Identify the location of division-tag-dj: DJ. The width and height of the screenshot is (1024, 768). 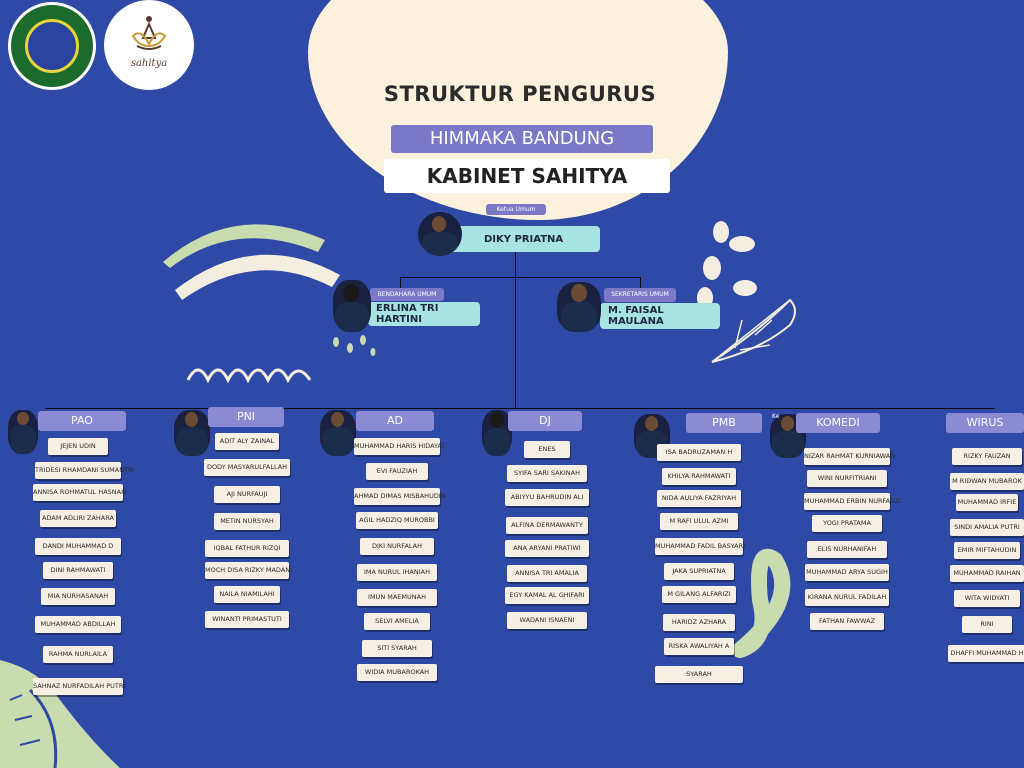
(545, 421).